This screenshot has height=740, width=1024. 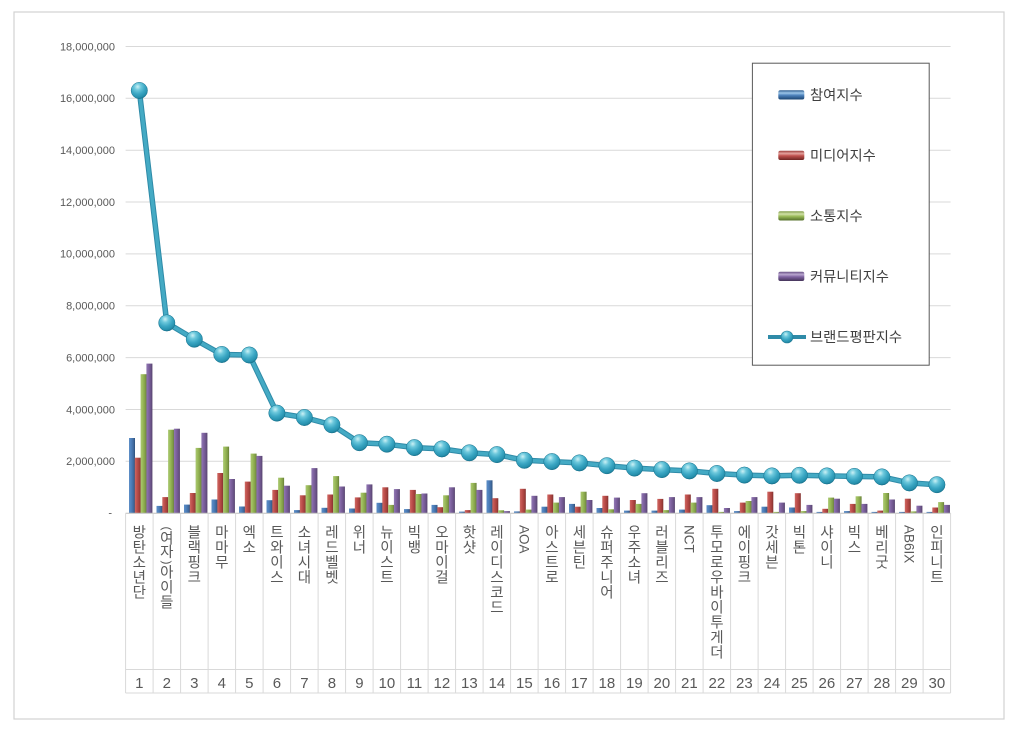 What do you see at coordinates (415, 683) in the screenshot?
I see `svg-text: 11` at bounding box center [415, 683].